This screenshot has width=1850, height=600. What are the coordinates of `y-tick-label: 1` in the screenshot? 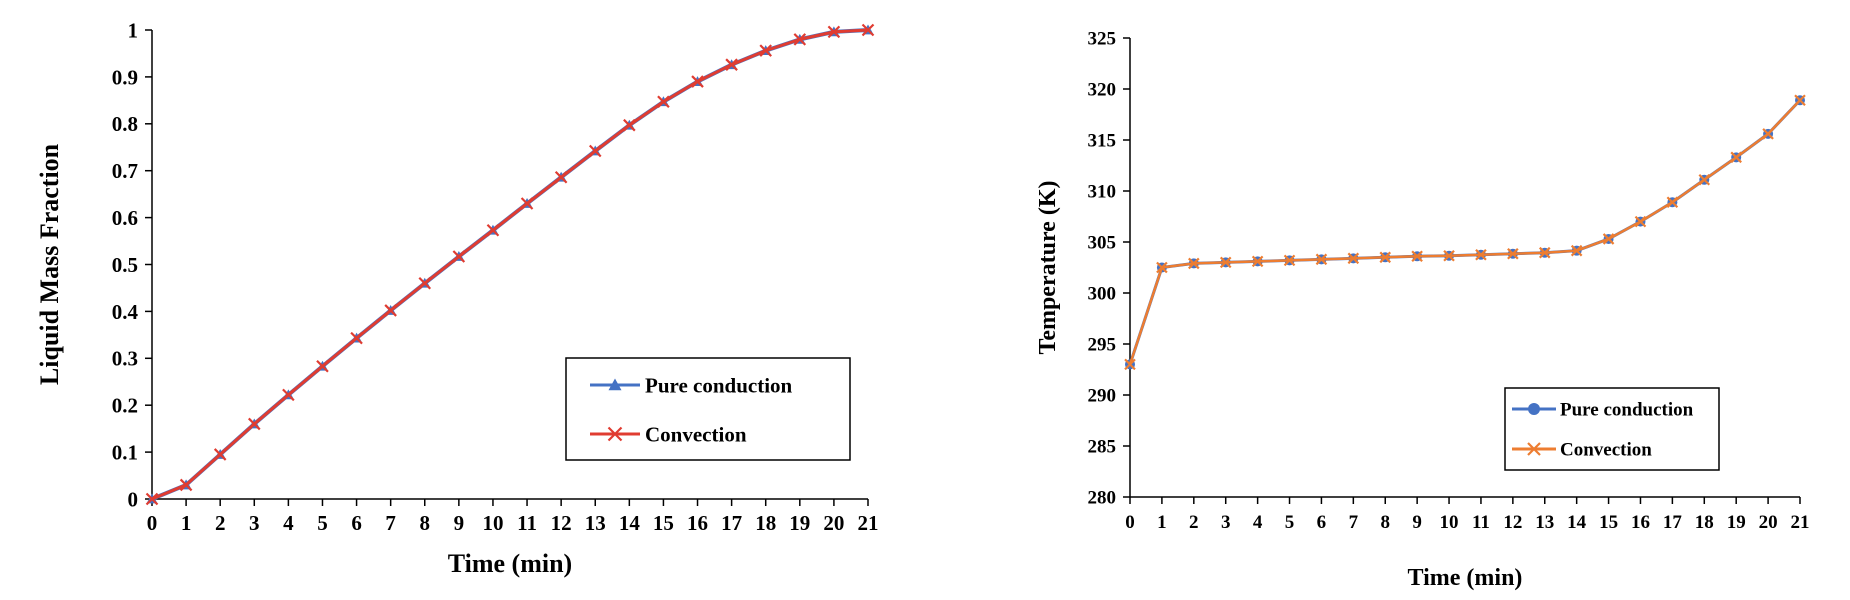 It's located at (133, 30).